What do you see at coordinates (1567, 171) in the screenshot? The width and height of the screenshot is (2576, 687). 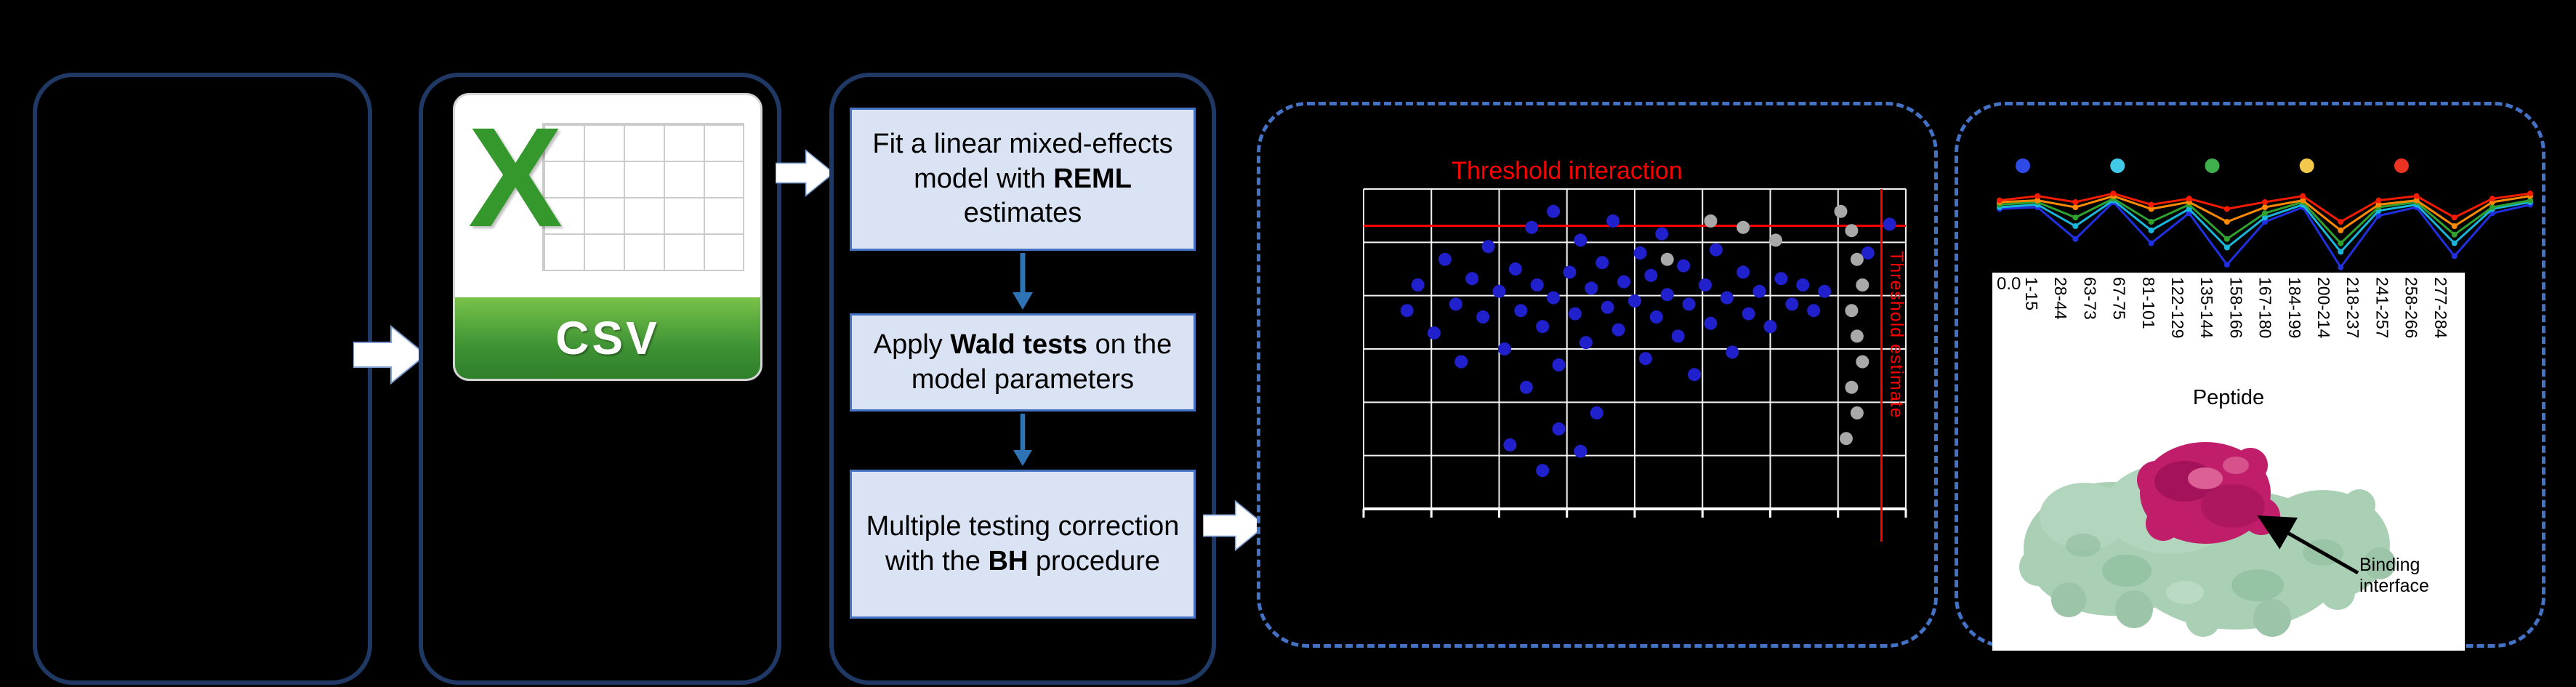 I see `scatter-title: Threshold interaction` at bounding box center [1567, 171].